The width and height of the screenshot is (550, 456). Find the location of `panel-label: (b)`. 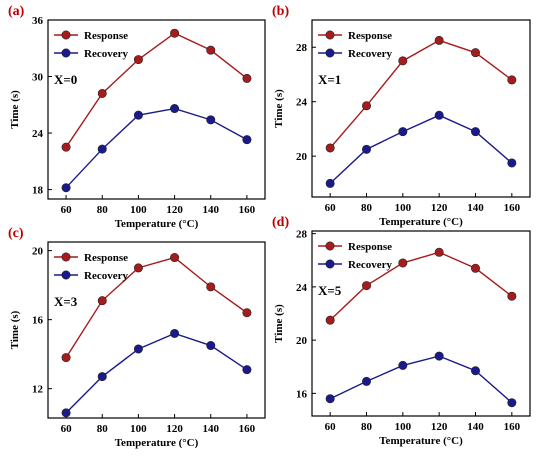

panel-label: (b) is located at coordinates (280, 11).